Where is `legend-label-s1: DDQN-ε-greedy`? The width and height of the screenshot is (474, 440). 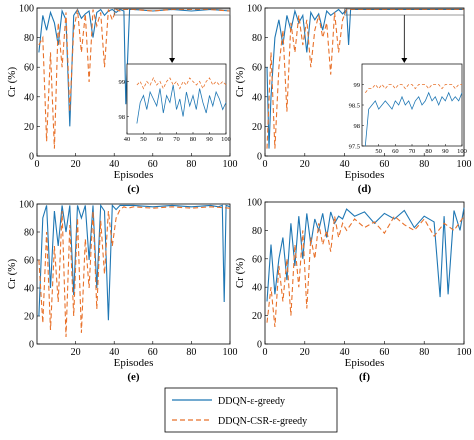 legend-label-s1: DDQN-ε-greedy is located at coordinates (251, 401).